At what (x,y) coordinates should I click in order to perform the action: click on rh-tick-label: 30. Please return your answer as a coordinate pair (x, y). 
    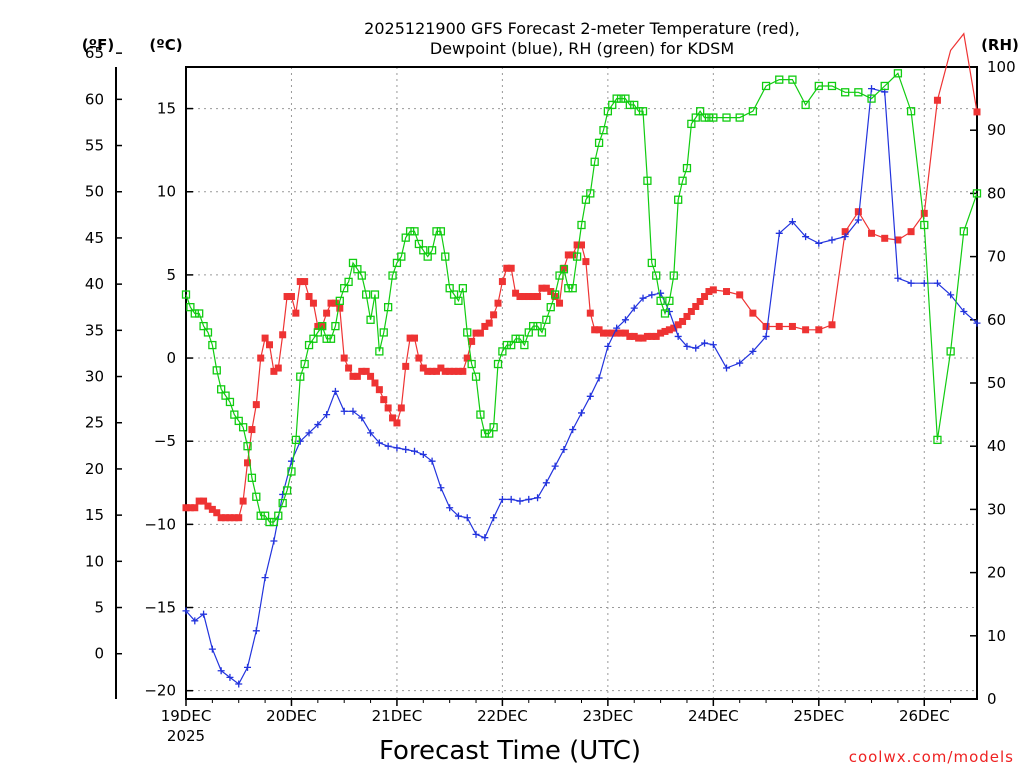
    Looking at the image, I should click on (996, 509).